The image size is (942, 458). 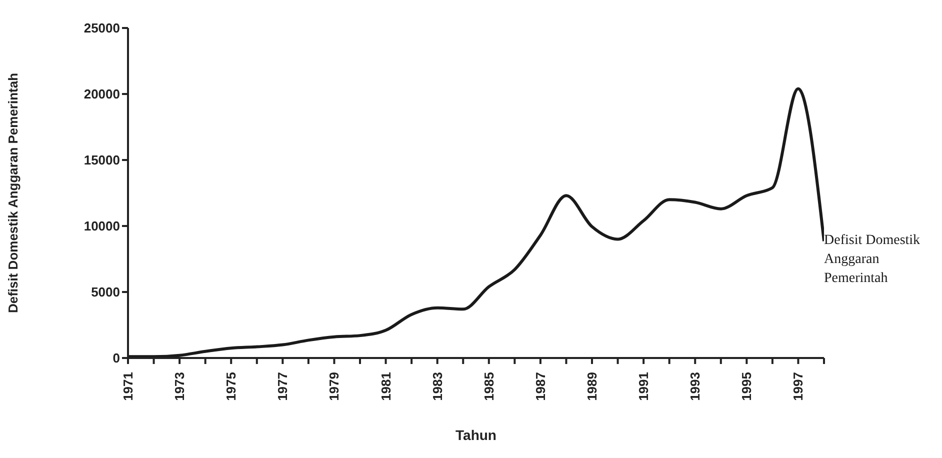 What do you see at coordinates (798, 386) in the screenshot?
I see `x-tick-label: 1997` at bounding box center [798, 386].